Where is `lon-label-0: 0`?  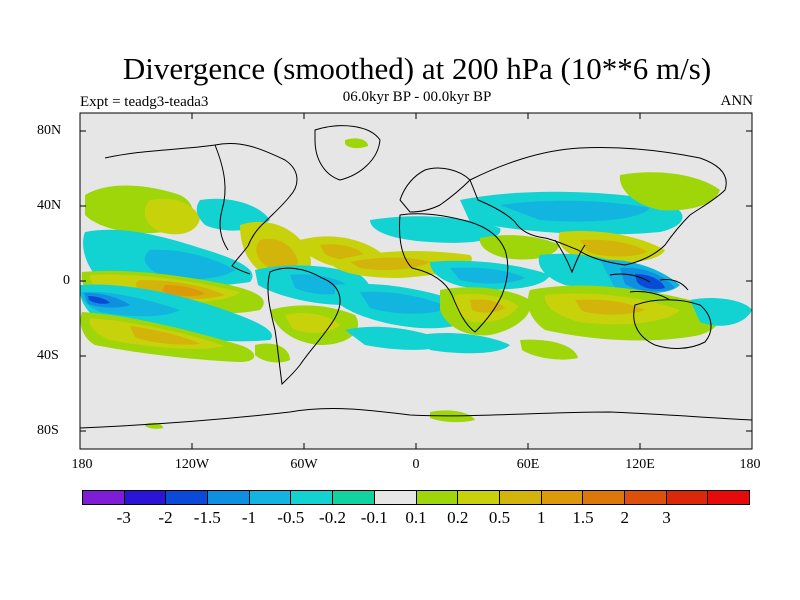
lon-label-0: 0 is located at coordinates (416, 464).